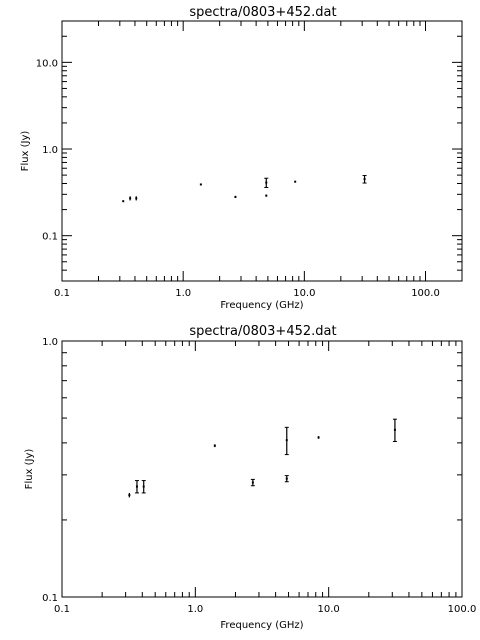 This screenshot has height=640, width=480. I want to click on x-axis-label-bottom: Frequency (GHz), so click(261, 625).